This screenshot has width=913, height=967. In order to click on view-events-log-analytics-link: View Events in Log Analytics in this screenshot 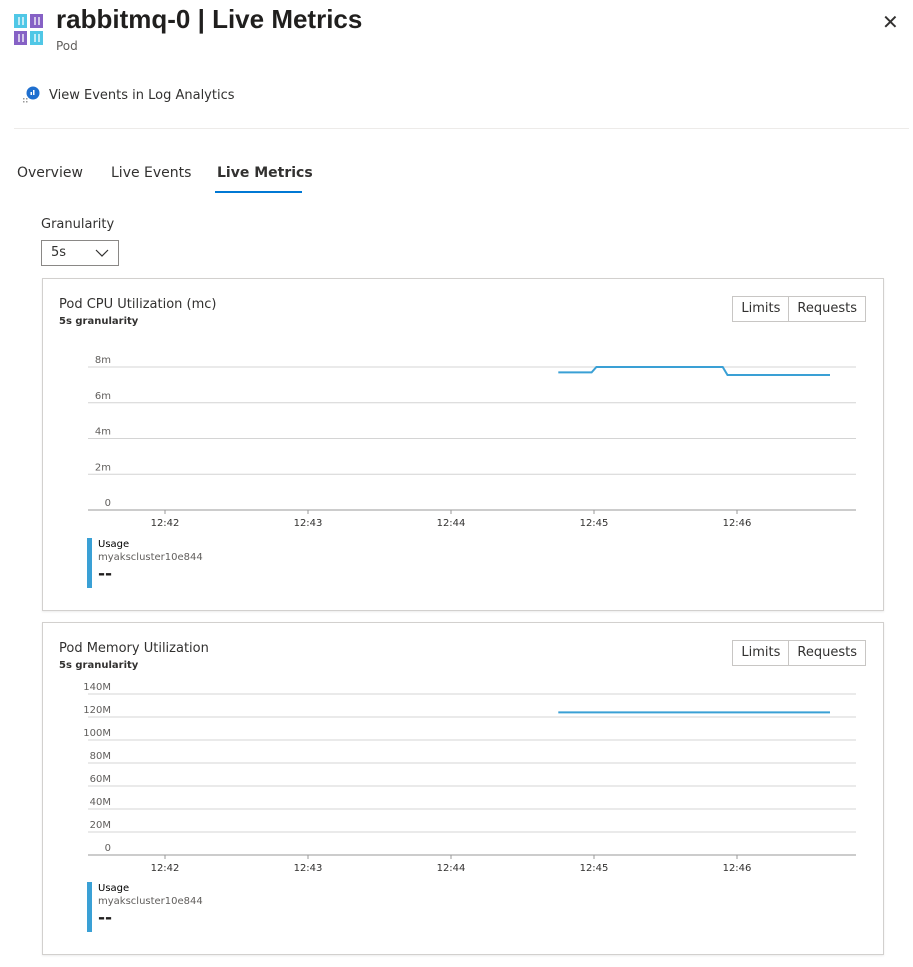, I will do `click(142, 95)`.